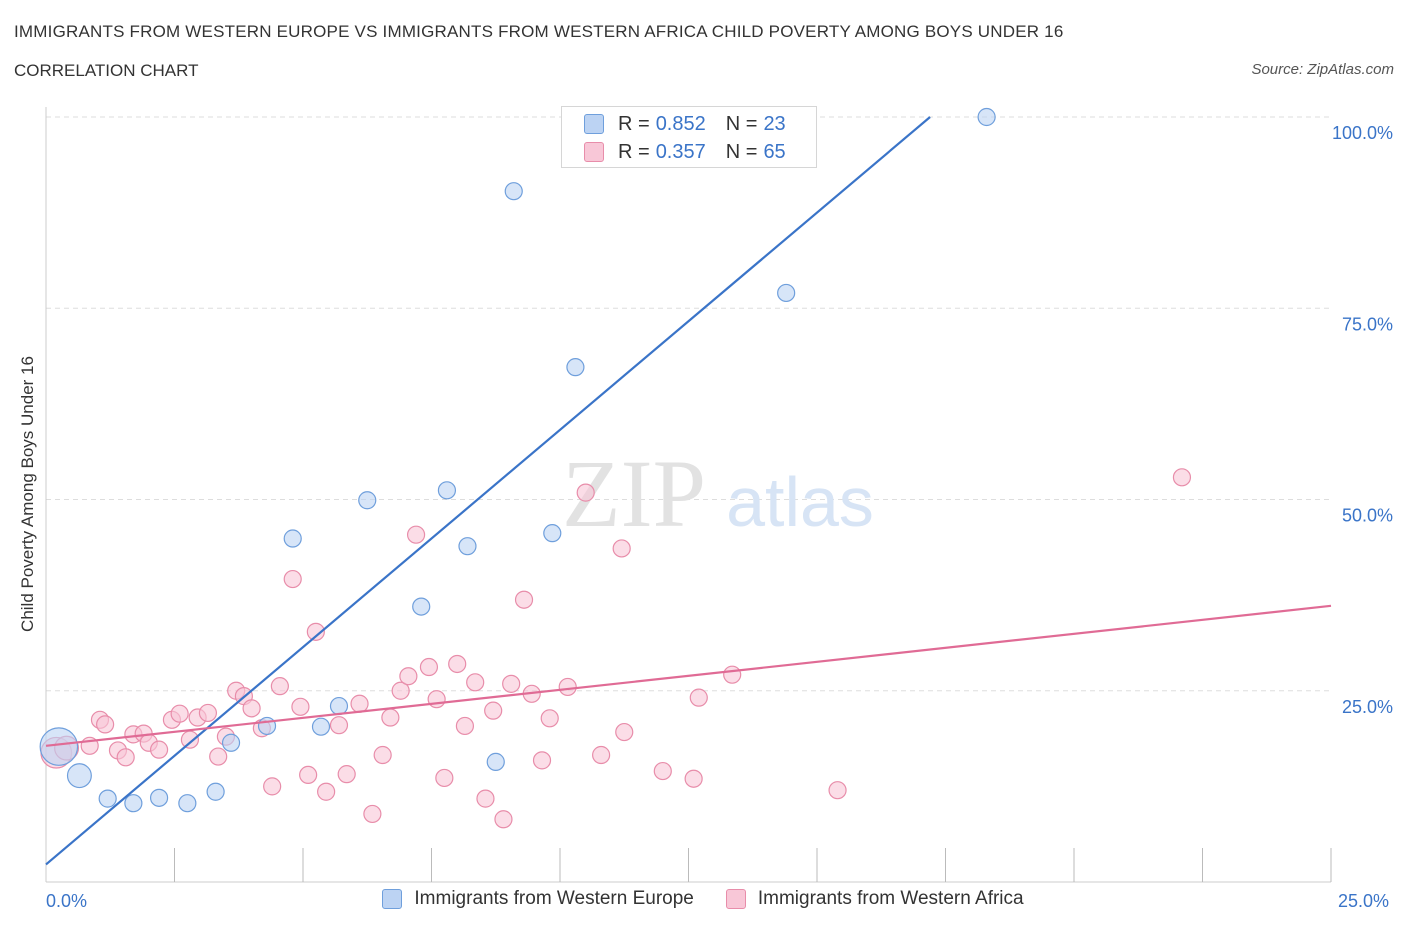 The width and height of the screenshot is (1406, 930). What do you see at coordinates (1367, 324) in the screenshot?
I see `y-tick-label-2: 75.0%` at bounding box center [1367, 324].